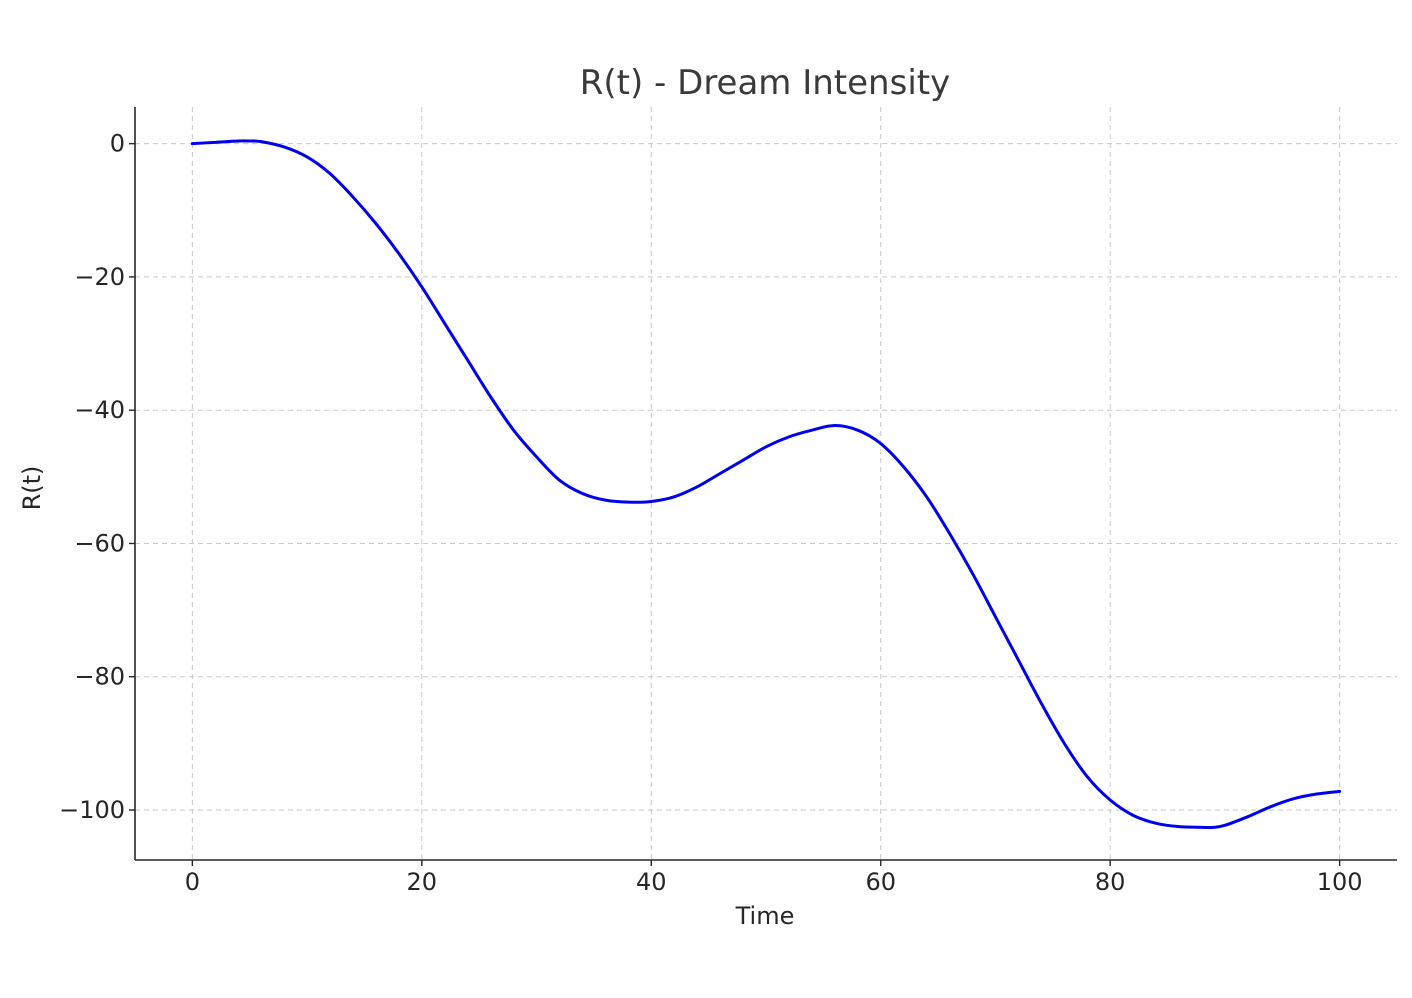 This screenshot has height=998, width=1412. Describe the element at coordinates (117, 144) in the screenshot. I see `y-tick-label: 0` at that location.